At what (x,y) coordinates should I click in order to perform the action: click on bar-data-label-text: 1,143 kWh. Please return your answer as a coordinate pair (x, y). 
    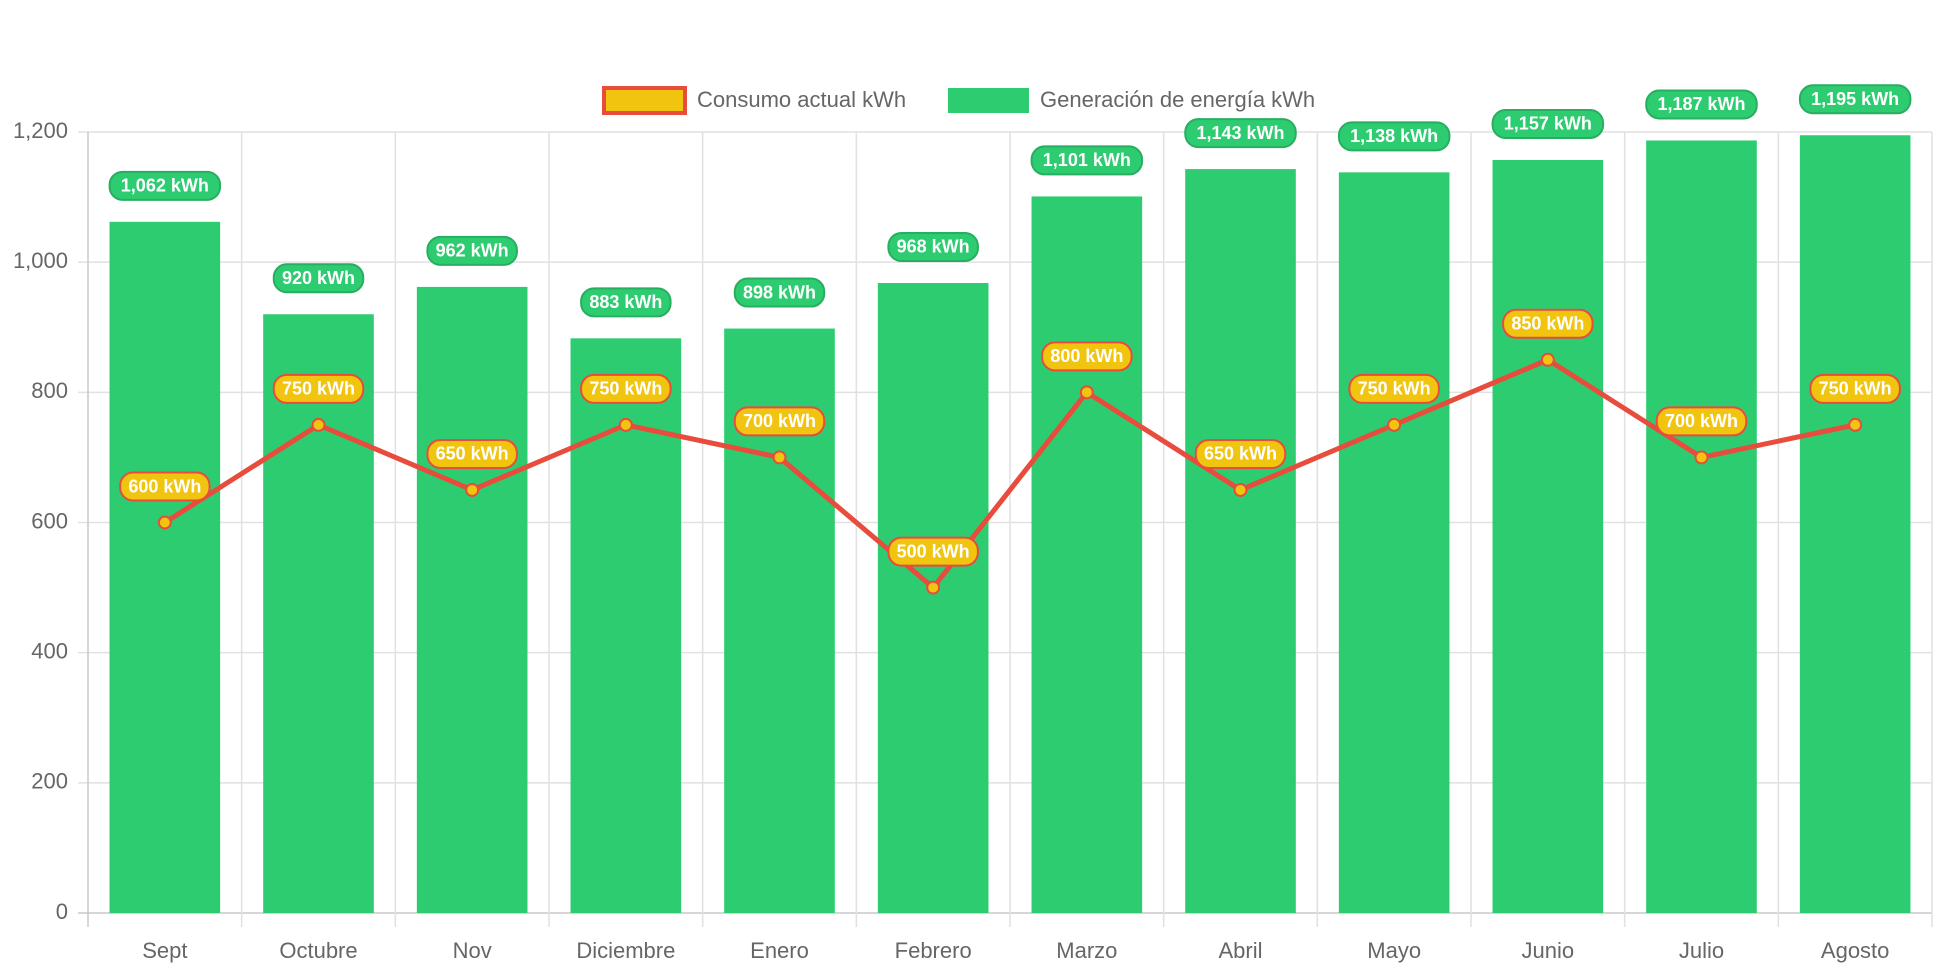
    Looking at the image, I should click on (1240, 133).